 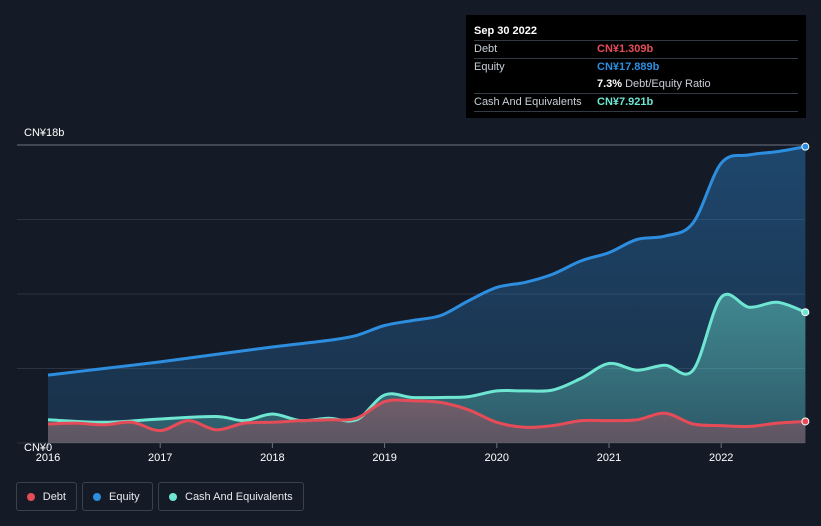 What do you see at coordinates (721, 458) in the screenshot?
I see `x-tick-label-2022: 2022` at bounding box center [721, 458].